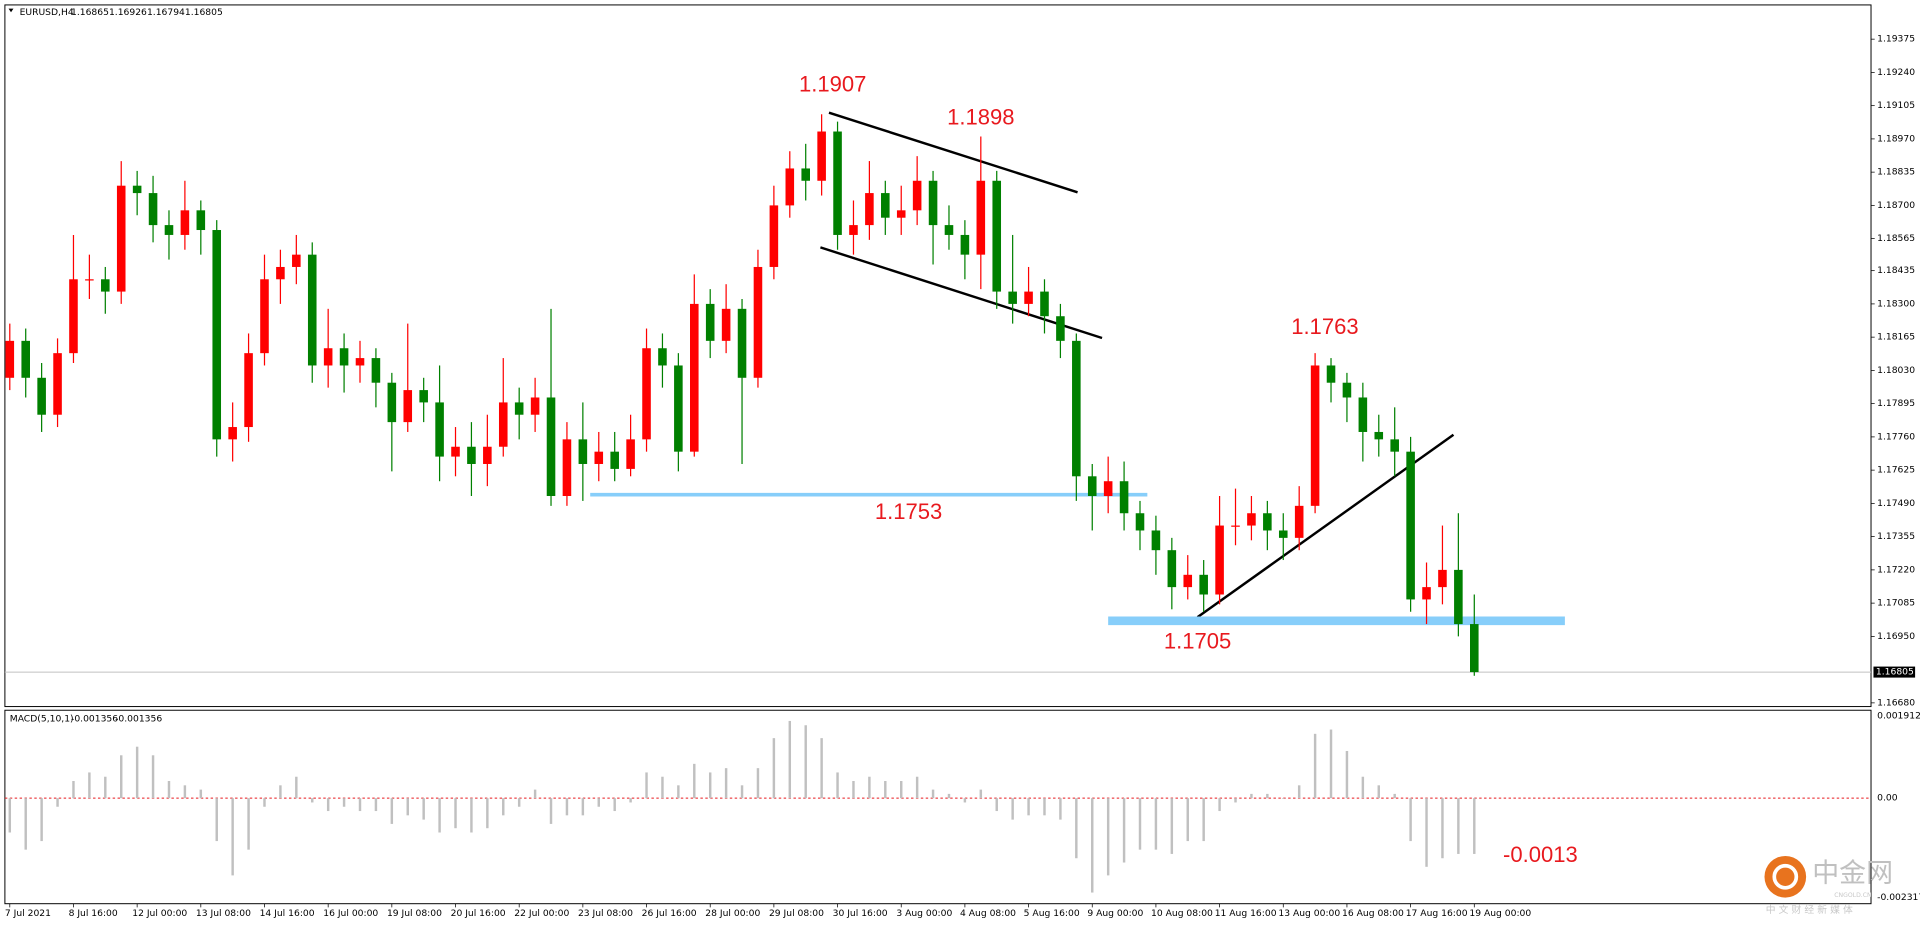  Describe the element at coordinates (1197, 641) in the screenshot. I see `annotation: 1.1705` at that location.